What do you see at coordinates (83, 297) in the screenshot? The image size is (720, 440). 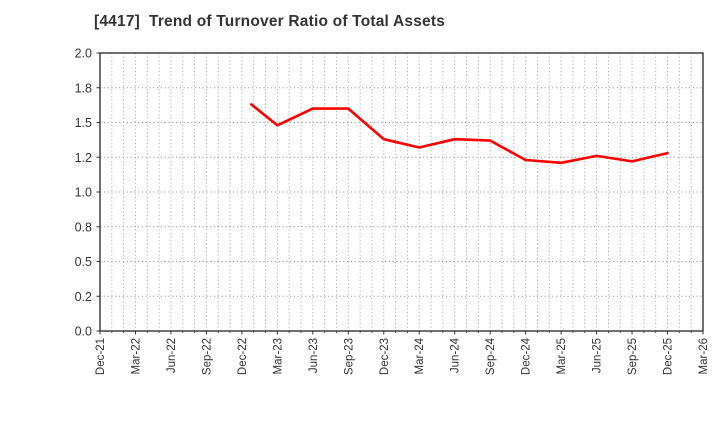 I see `y-axis-label: 0.2` at bounding box center [83, 297].